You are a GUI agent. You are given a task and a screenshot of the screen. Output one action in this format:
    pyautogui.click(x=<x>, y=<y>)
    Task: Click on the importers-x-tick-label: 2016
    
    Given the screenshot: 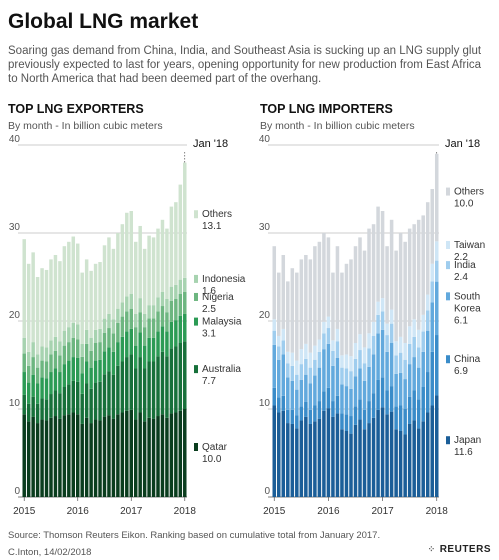 What is the action you would take?
    pyautogui.click(x=328, y=511)
    